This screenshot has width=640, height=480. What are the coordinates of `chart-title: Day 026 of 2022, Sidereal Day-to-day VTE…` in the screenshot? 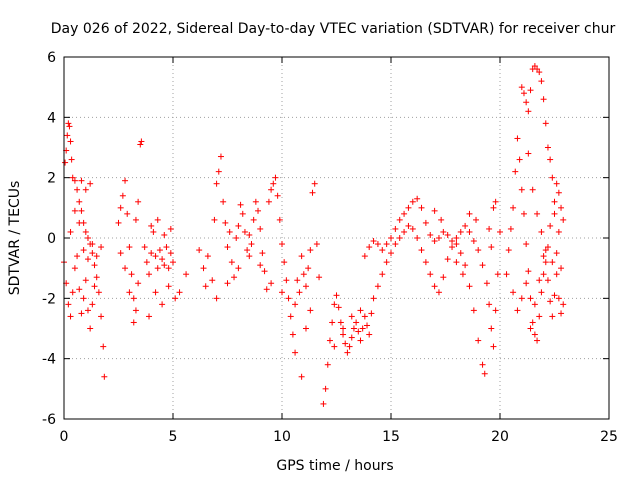 It's located at (333, 29).